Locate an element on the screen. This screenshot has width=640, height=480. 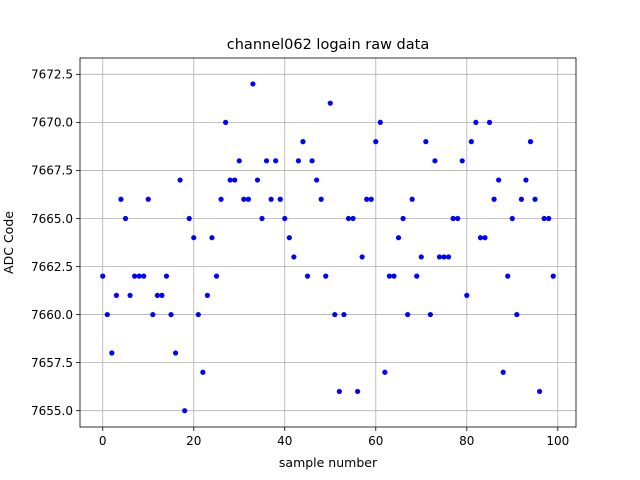
x-tick-label: 100 is located at coordinates (557, 441).